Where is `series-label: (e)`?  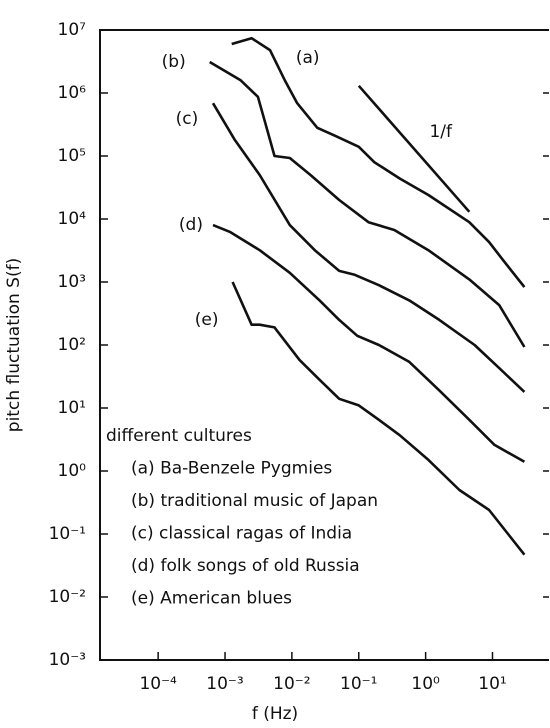 series-label: (e) is located at coordinates (207, 320).